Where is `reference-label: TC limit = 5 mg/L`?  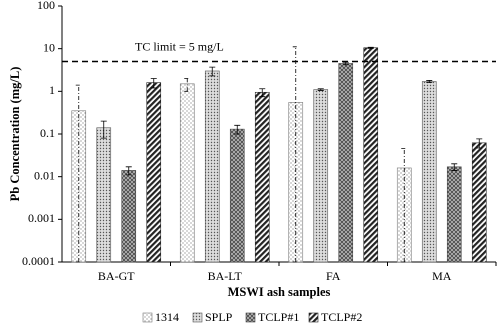
reference-label: TC limit = 5 mg/L is located at coordinates (179, 46).